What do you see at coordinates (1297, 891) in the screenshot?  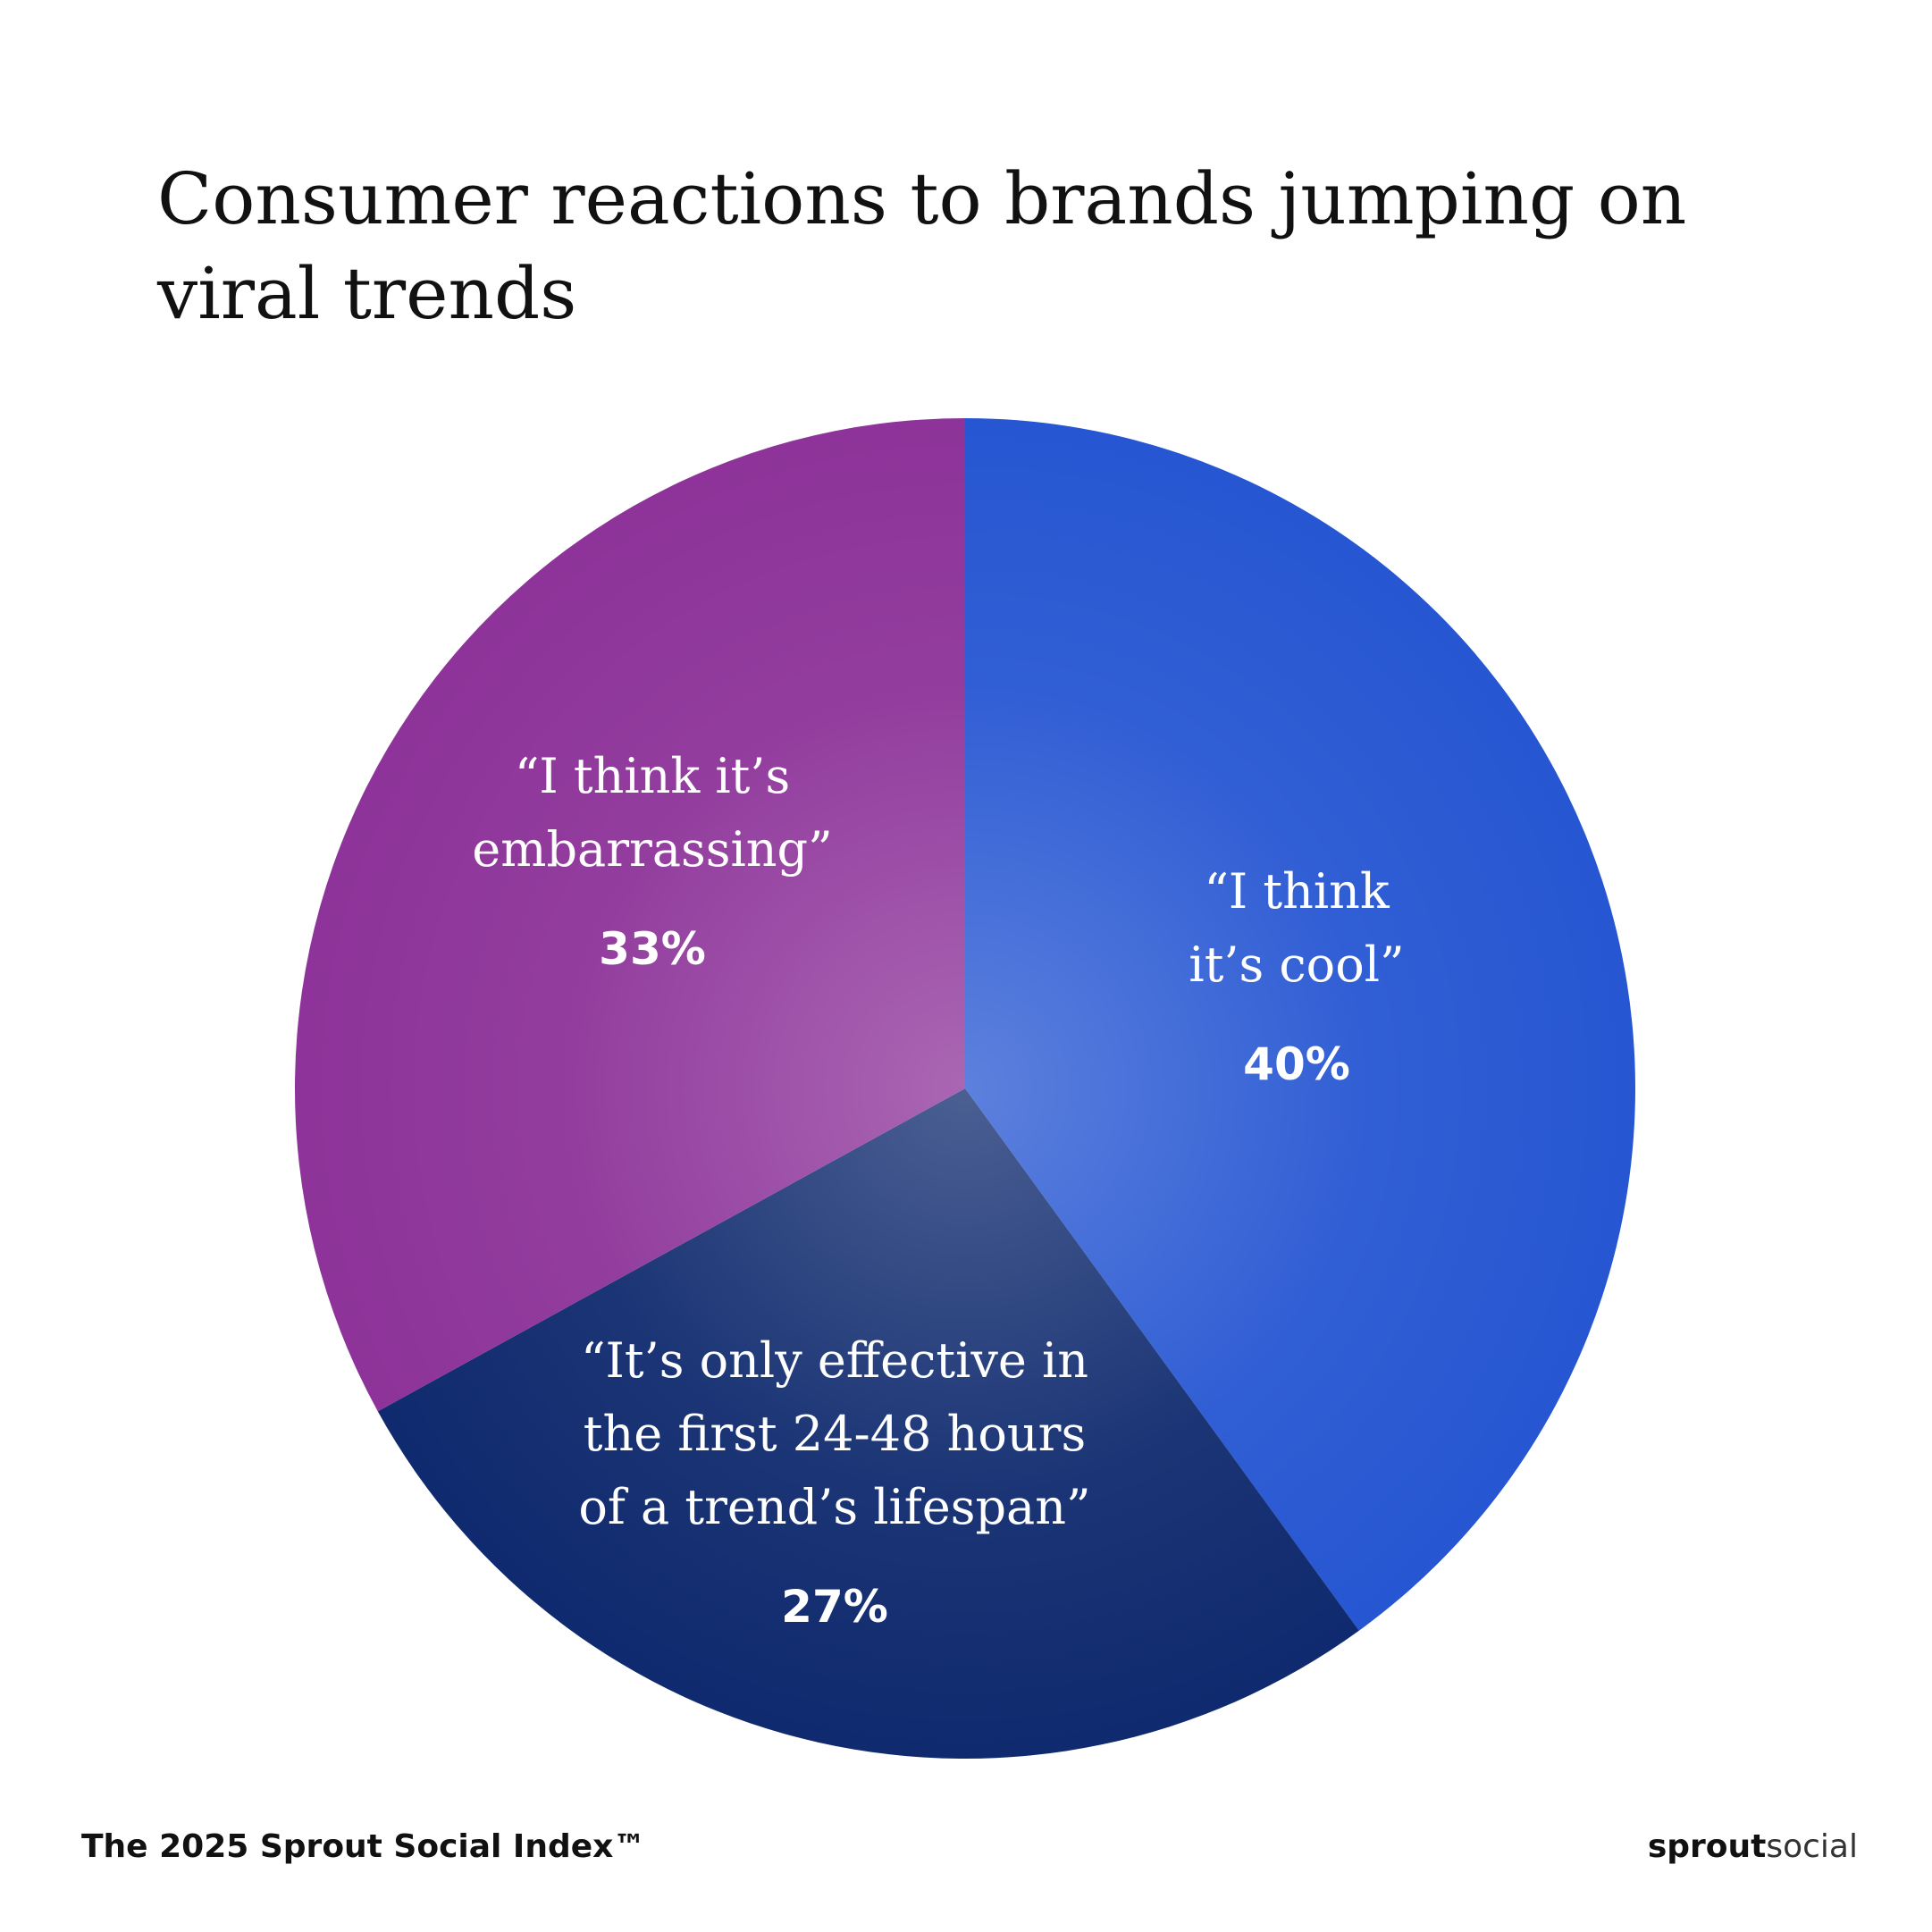 I see `slice-label: “I think` at bounding box center [1297, 891].